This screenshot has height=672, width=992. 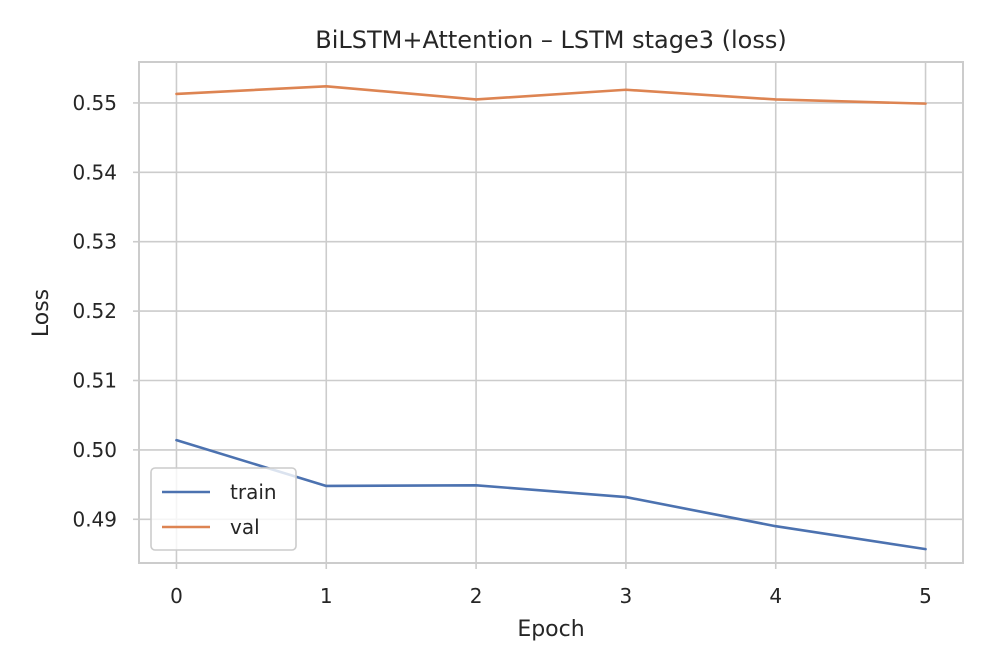 What do you see at coordinates (775, 596) in the screenshot?
I see `x-tick-label: 4` at bounding box center [775, 596].